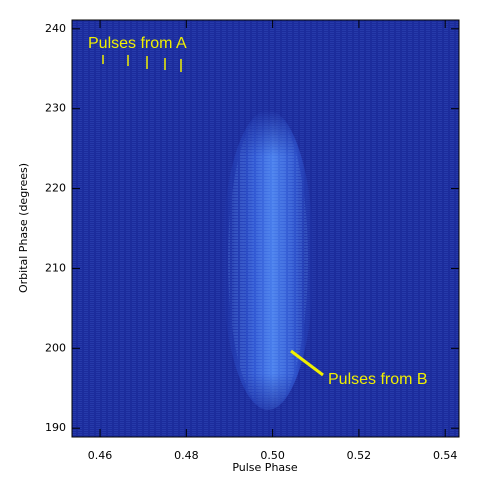 The image size is (480, 482). Describe the element at coordinates (378, 379) in the screenshot. I see `annotation-b: Pulses from B` at that location.